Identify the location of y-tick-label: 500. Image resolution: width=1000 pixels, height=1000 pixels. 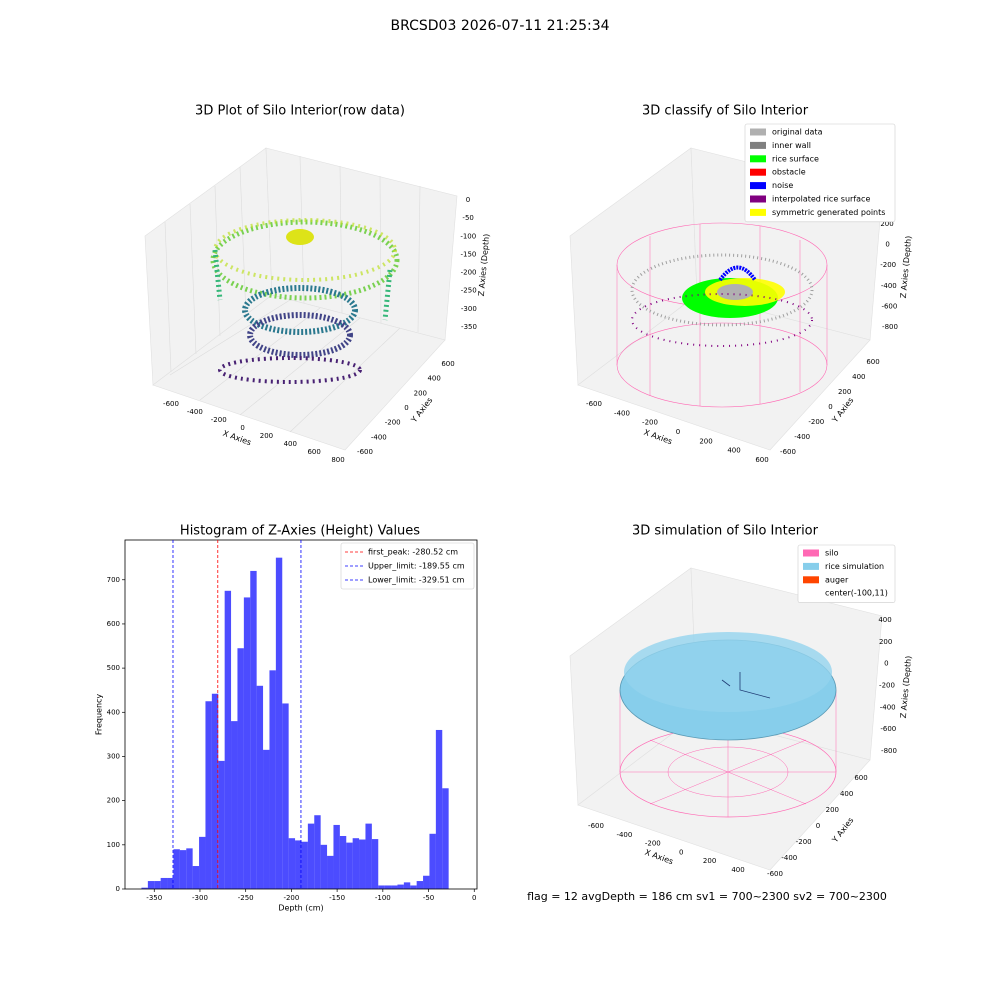
(113, 668).